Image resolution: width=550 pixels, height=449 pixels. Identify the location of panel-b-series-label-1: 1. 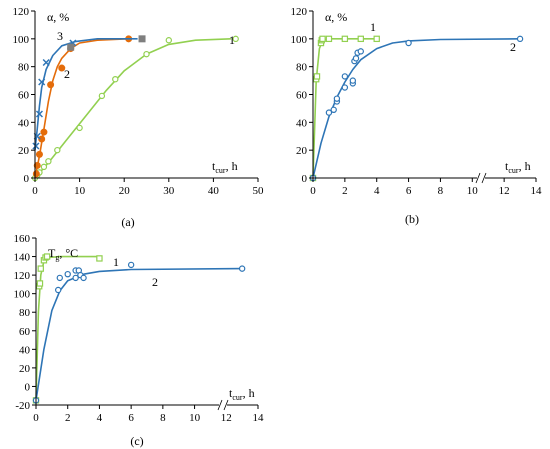
(373, 27).